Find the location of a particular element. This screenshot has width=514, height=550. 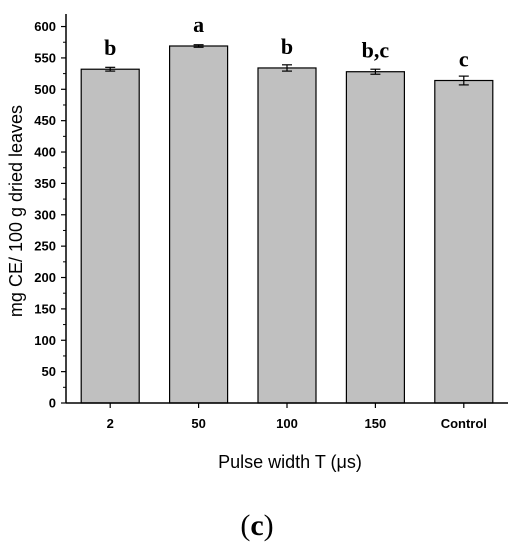

panel-label-open: ( is located at coordinates (245, 525).